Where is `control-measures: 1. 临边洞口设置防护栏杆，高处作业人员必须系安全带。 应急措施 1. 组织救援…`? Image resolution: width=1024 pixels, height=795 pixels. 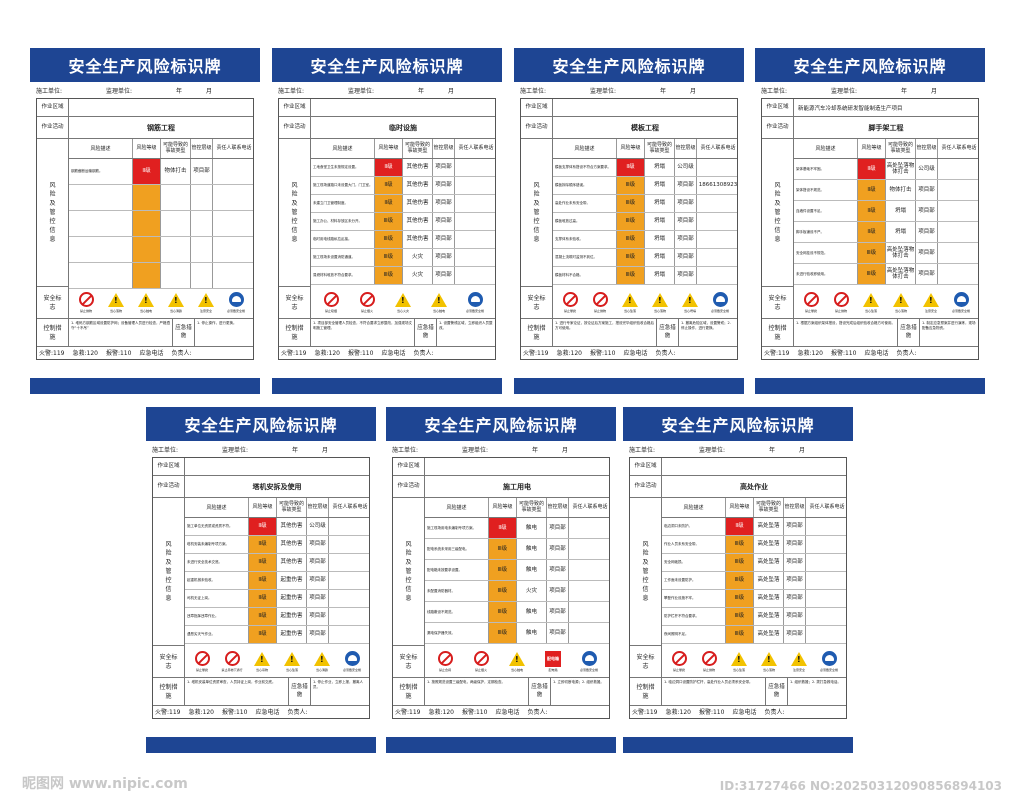
control-measures: 1. 临边洞口设置防护栏杆，高处作业人员必须系安全带。 应急措施 1. 组织救援… is located at coordinates (754, 692).